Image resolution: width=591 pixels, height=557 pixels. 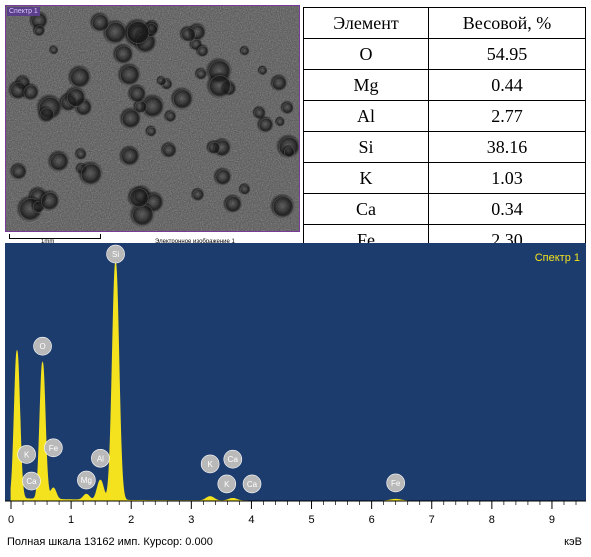 I want to click on peak-marker-label: Mg, so click(x=86, y=480).